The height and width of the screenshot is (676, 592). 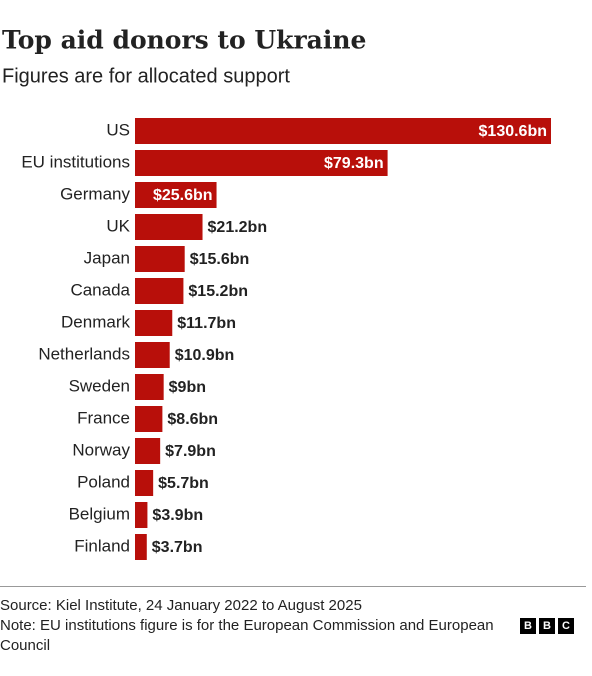 What do you see at coordinates (102, 545) in the screenshot?
I see `category-label: Finland` at bounding box center [102, 545].